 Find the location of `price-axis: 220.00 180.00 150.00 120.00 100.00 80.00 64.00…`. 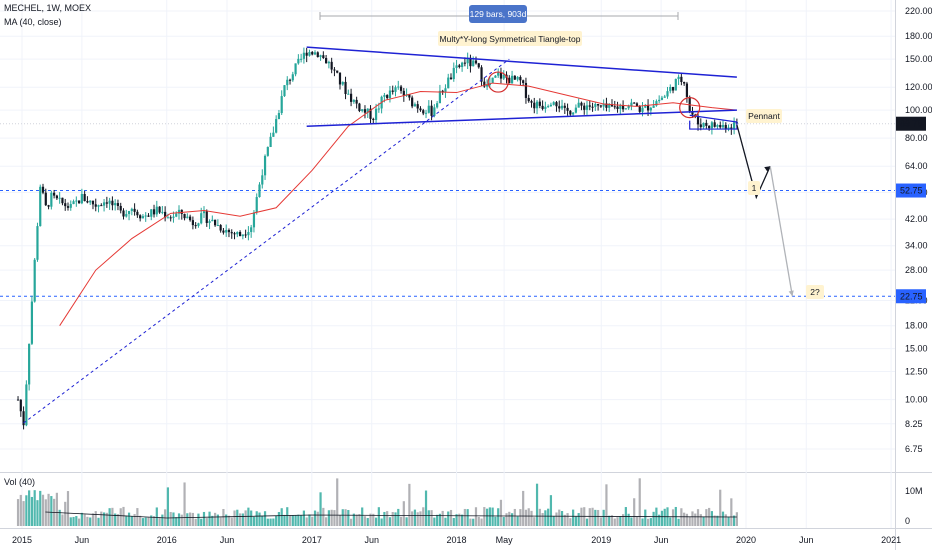

price-axis: 220.00 180.00 150.00 120.00 100.00 80.00 64.00… is located at coordinates (918, 230).